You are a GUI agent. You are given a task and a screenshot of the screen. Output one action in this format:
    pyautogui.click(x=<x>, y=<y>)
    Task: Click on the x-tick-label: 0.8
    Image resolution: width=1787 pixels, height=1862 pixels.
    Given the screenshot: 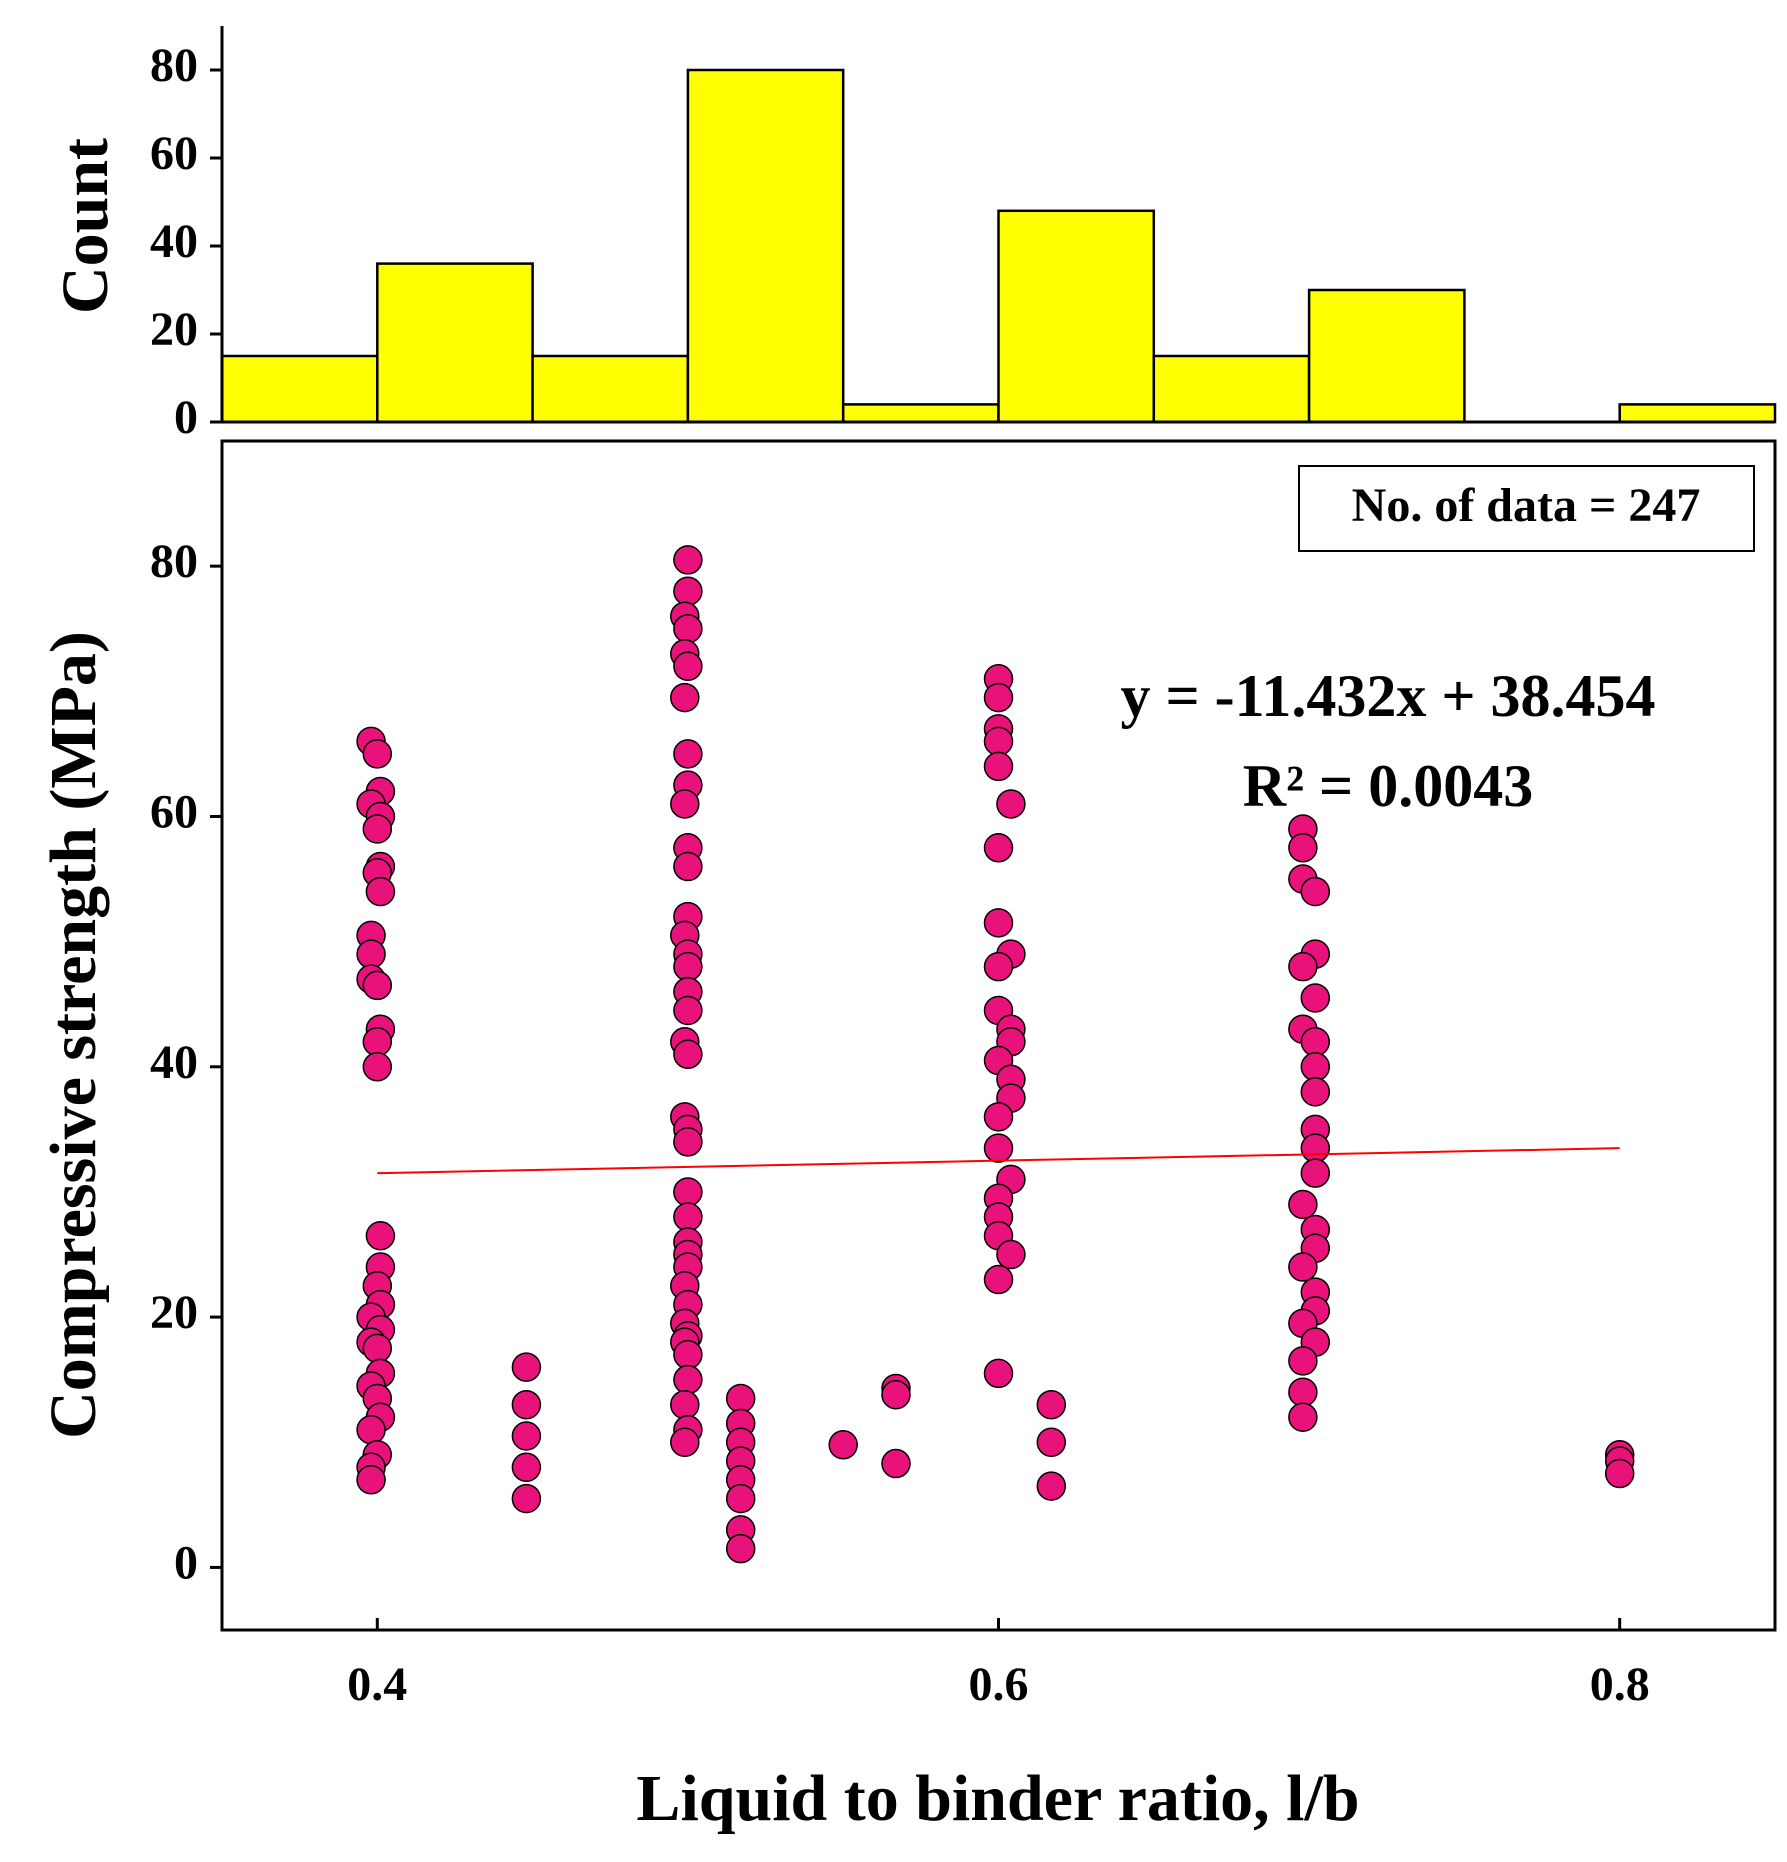 What is the action you would take?
    pyautogui.click(x=1620, y=1684)
    